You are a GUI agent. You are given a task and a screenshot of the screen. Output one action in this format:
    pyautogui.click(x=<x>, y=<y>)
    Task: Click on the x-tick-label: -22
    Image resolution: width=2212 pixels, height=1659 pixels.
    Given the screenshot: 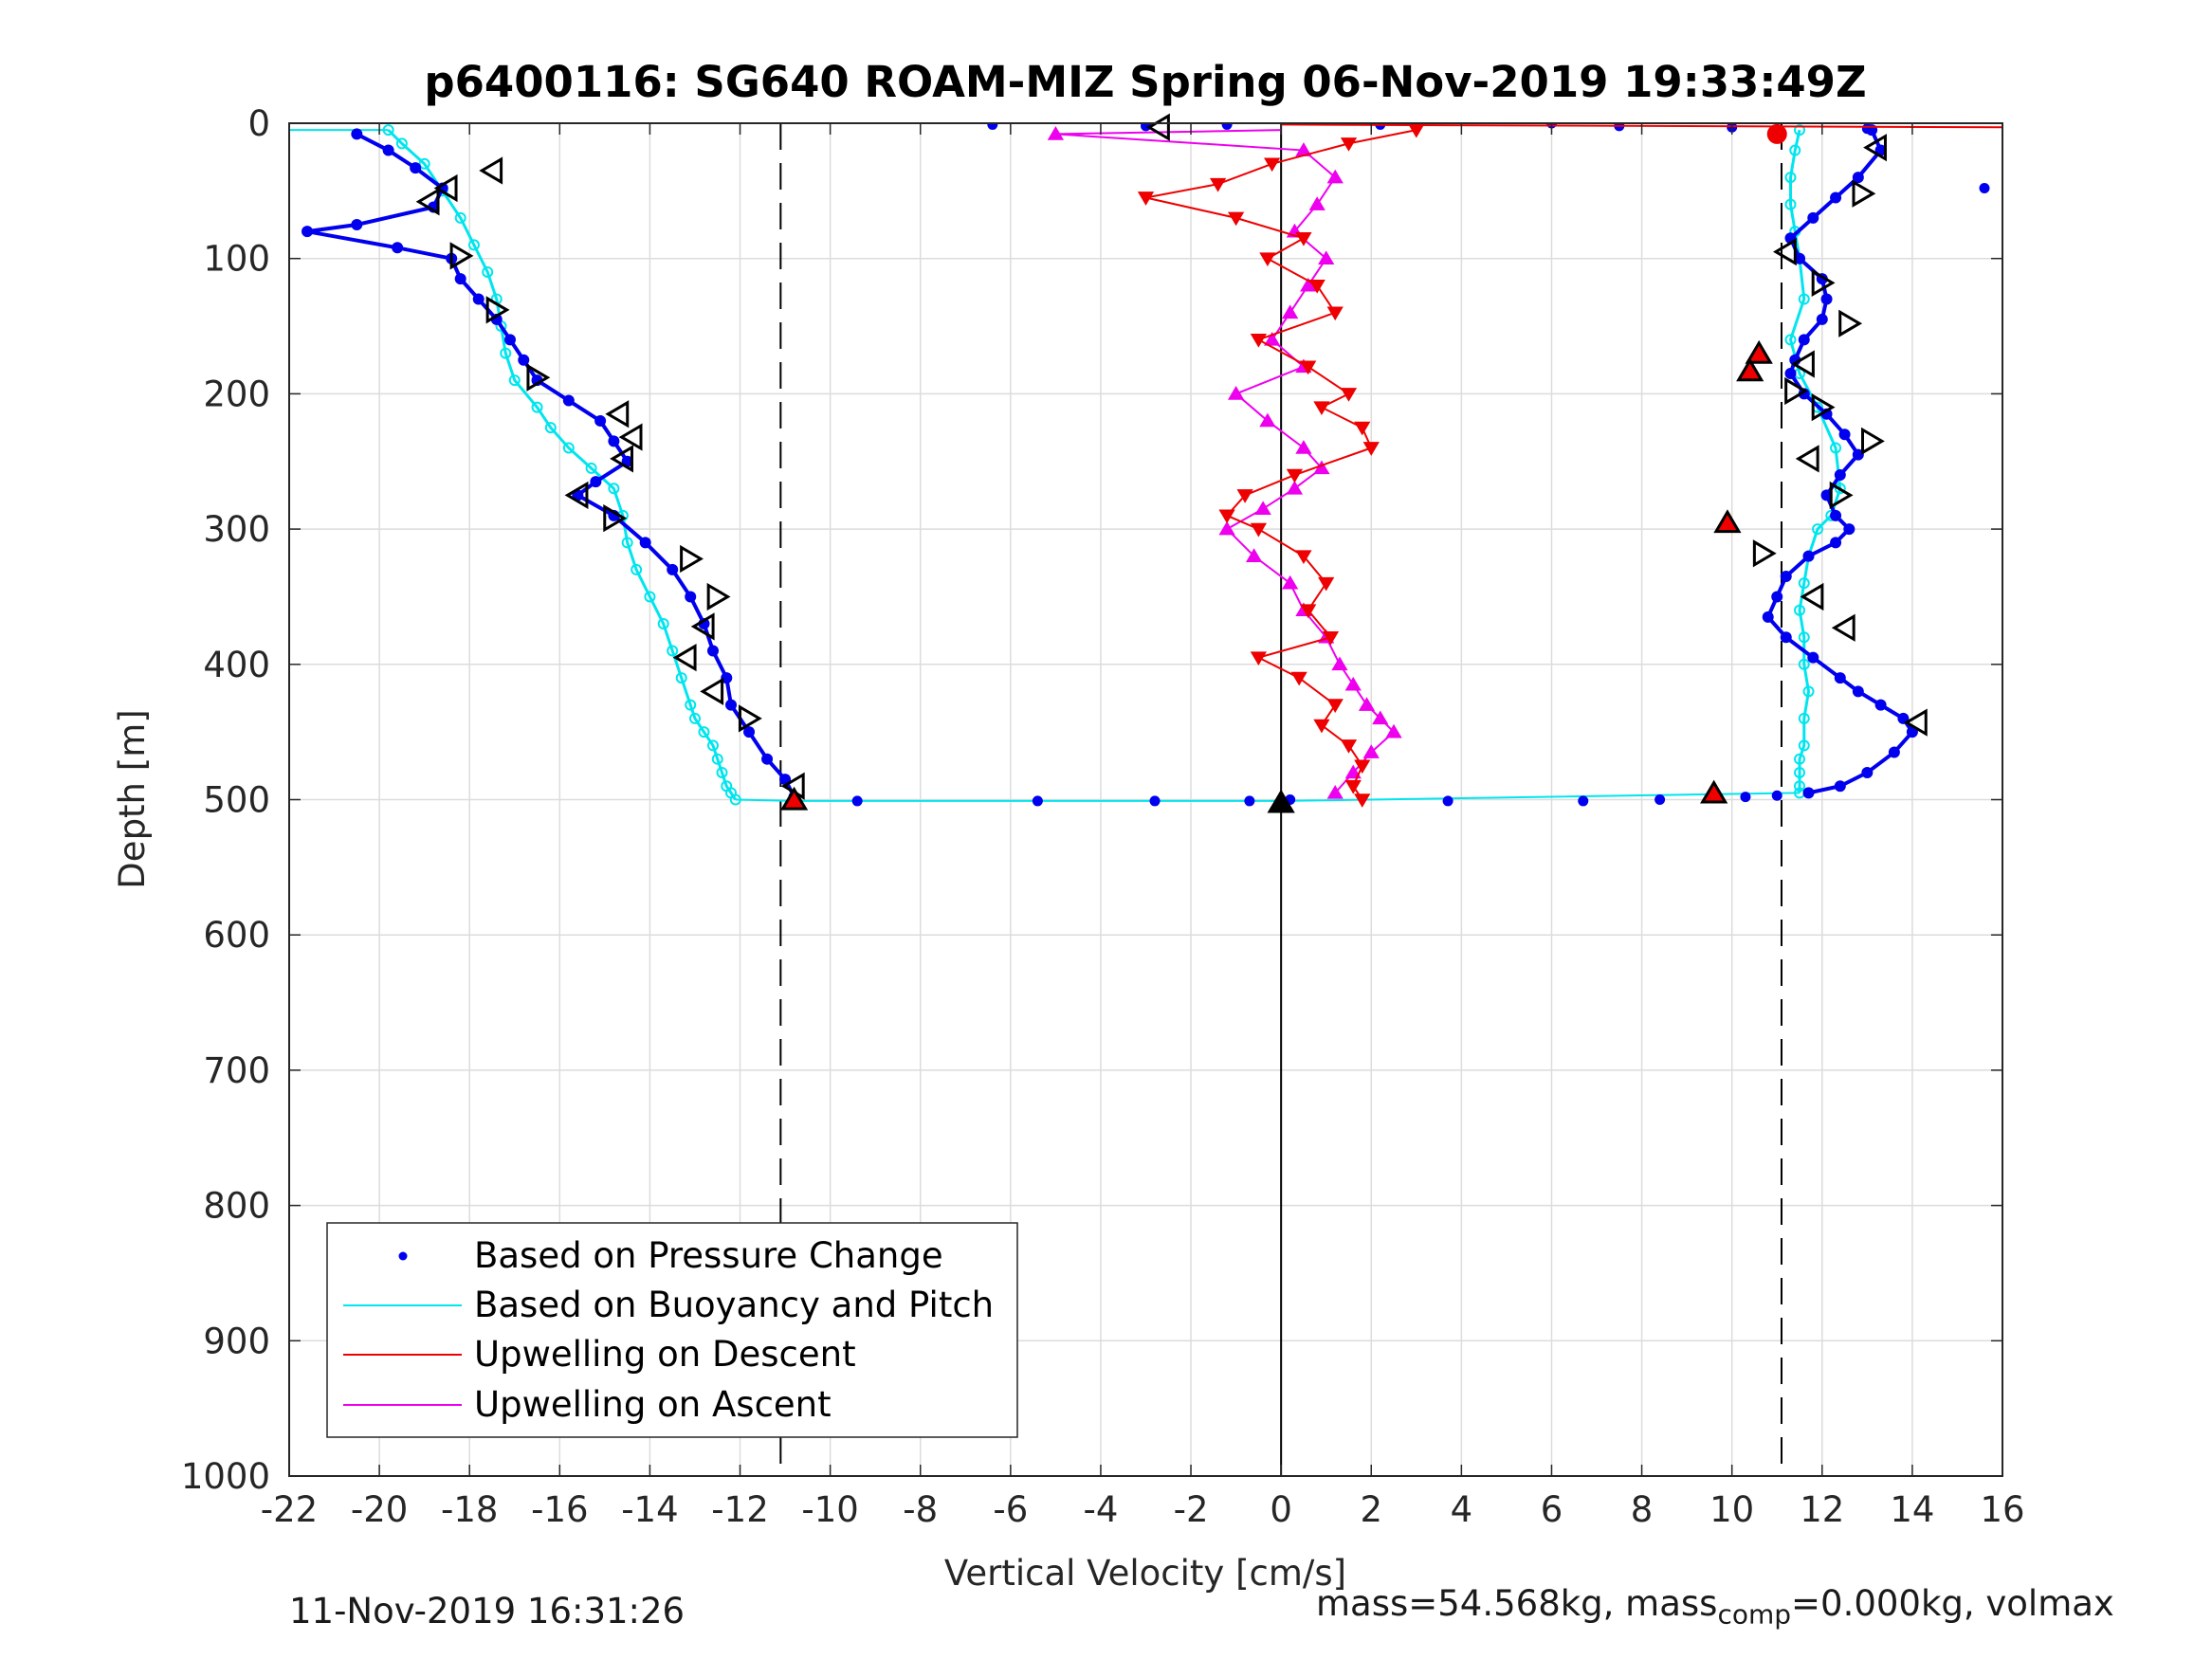 What is the action you would take?
    pyautogui.click(x=289, y=1509)
    